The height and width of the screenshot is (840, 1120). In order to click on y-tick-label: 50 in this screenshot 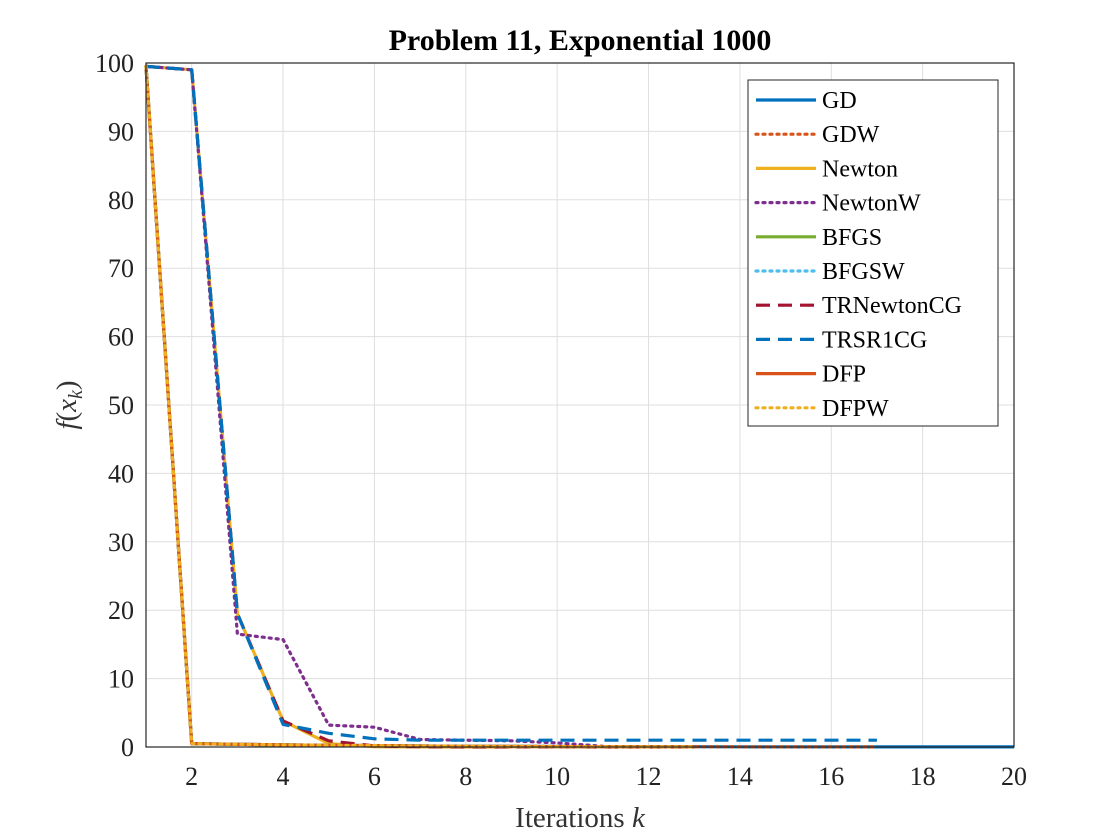, I will do `click(121, 405)`.